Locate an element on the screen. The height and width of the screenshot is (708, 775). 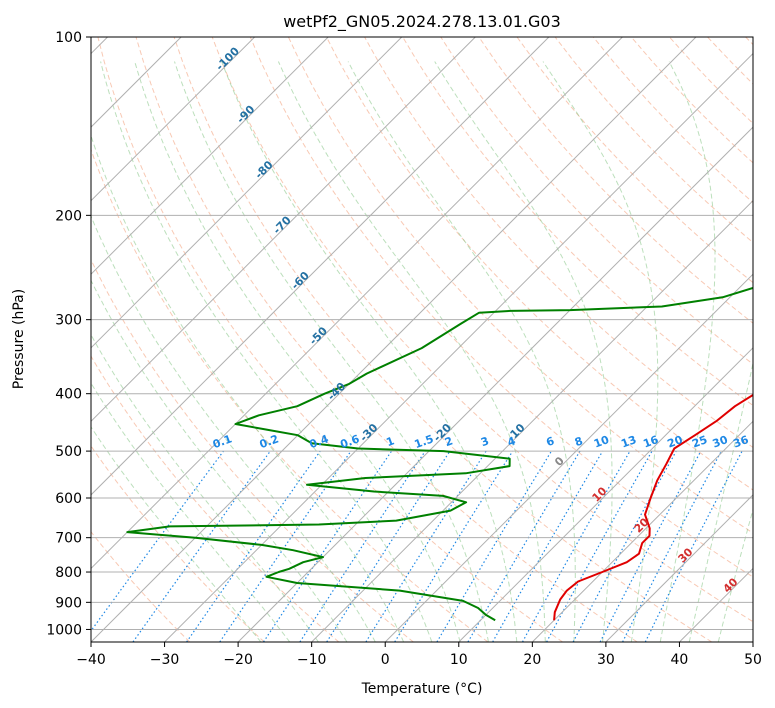
isotherm-label: -90 is located at coordinates (245, 114).